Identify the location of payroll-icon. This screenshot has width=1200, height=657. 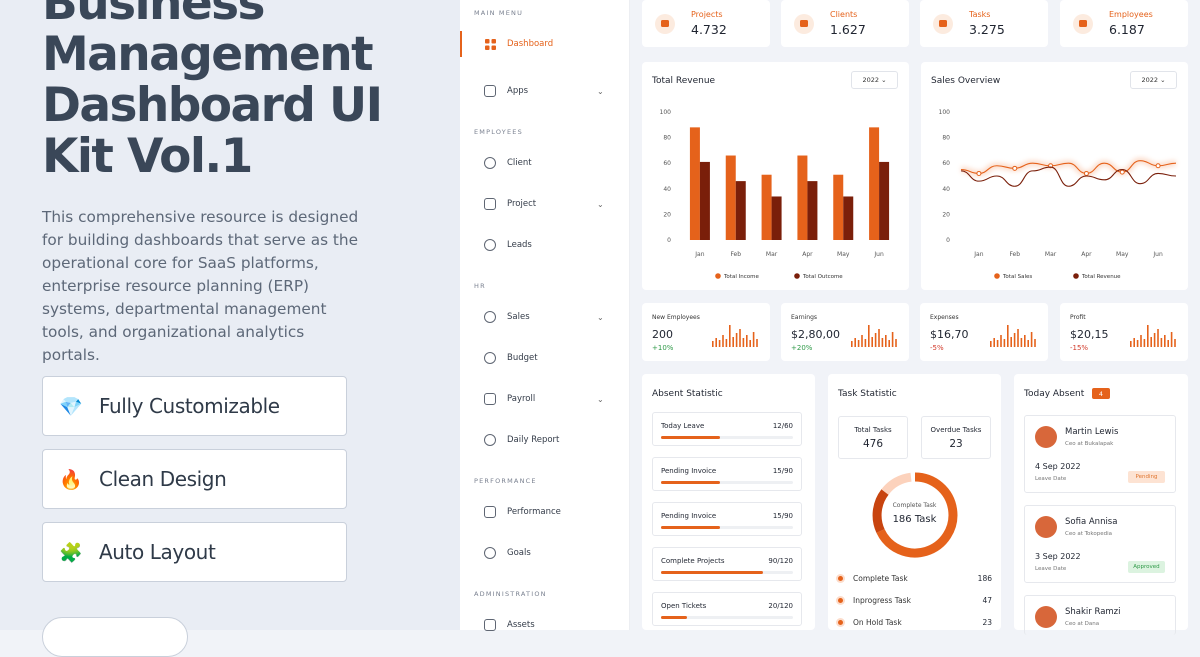
(490, 399).